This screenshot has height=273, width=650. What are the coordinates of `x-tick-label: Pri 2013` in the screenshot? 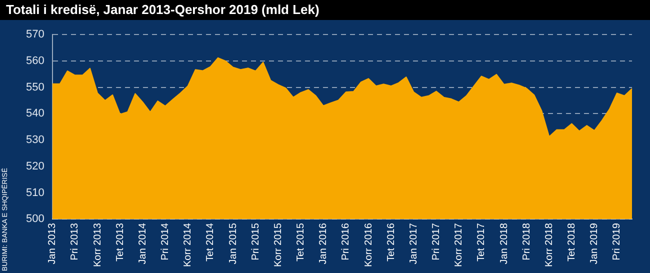 It's located at (75, 241).